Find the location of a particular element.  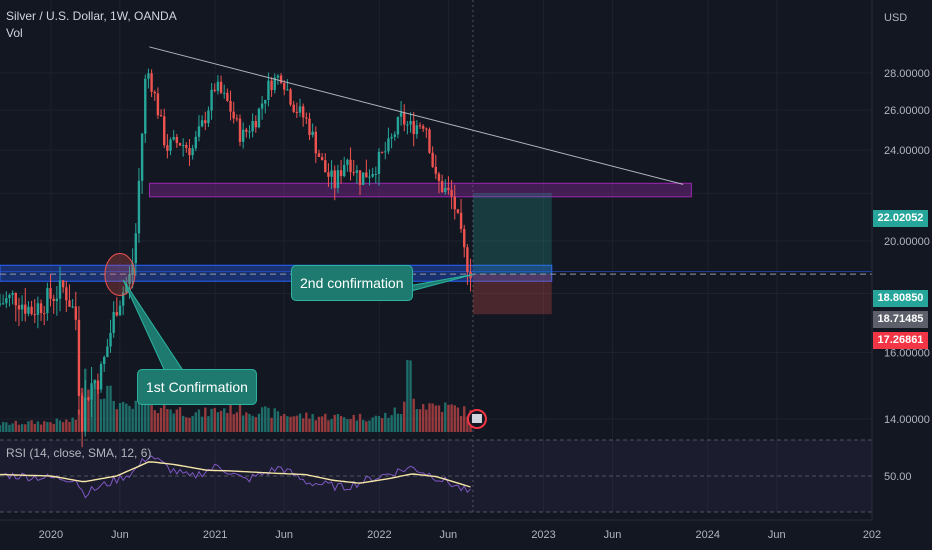

first-confirmation-callout: 1st Confirmation is located at coordinates (197, 387).